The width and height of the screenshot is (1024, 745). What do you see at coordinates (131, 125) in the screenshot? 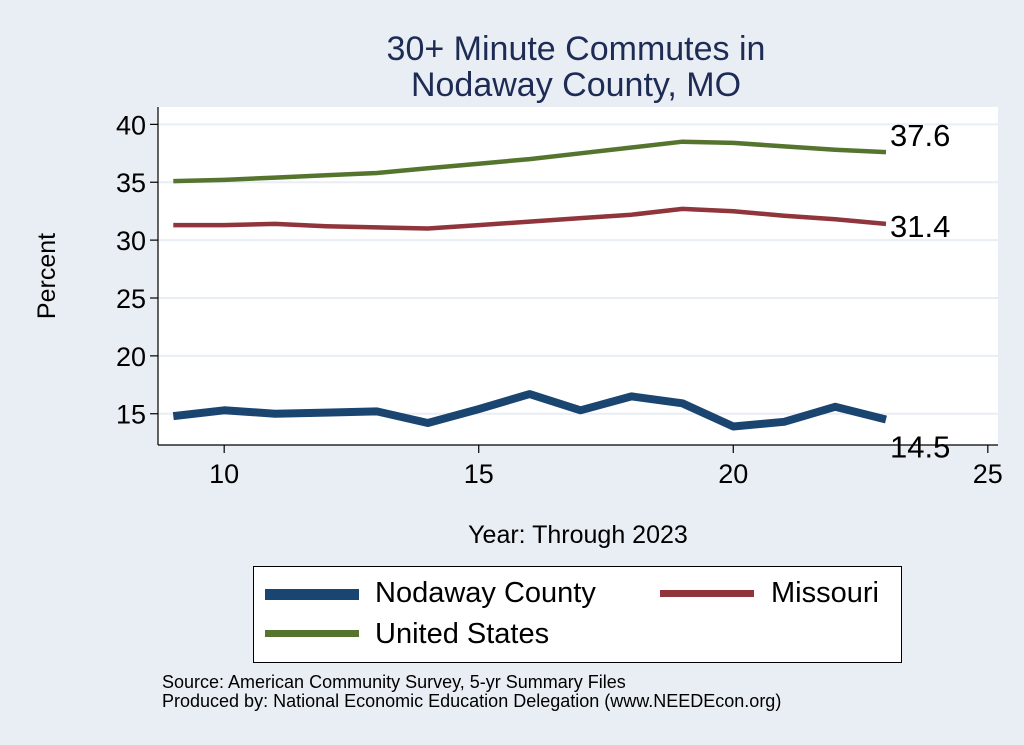
I see `y-tick-label: 40` at bounding box center [131, 125].